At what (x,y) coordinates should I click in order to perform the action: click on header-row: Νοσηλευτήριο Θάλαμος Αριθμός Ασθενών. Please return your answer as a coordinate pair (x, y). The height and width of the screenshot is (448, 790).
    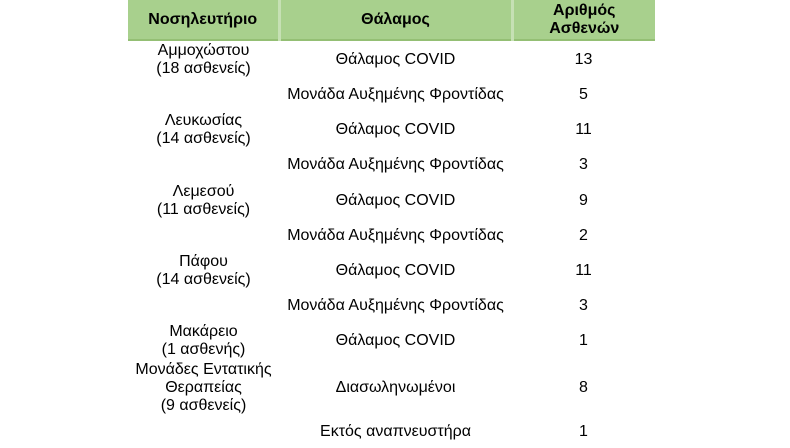
    Looking at the image, I should click on (391, 21).